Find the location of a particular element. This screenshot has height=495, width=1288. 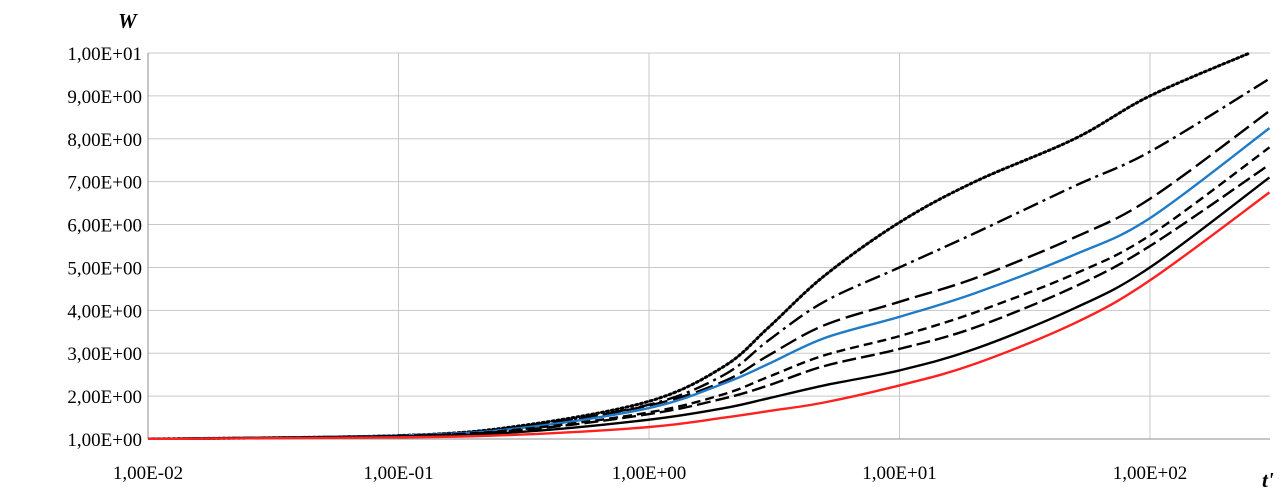

y-tick-label: 7,00E+00 is located at coordinates (104, 183).